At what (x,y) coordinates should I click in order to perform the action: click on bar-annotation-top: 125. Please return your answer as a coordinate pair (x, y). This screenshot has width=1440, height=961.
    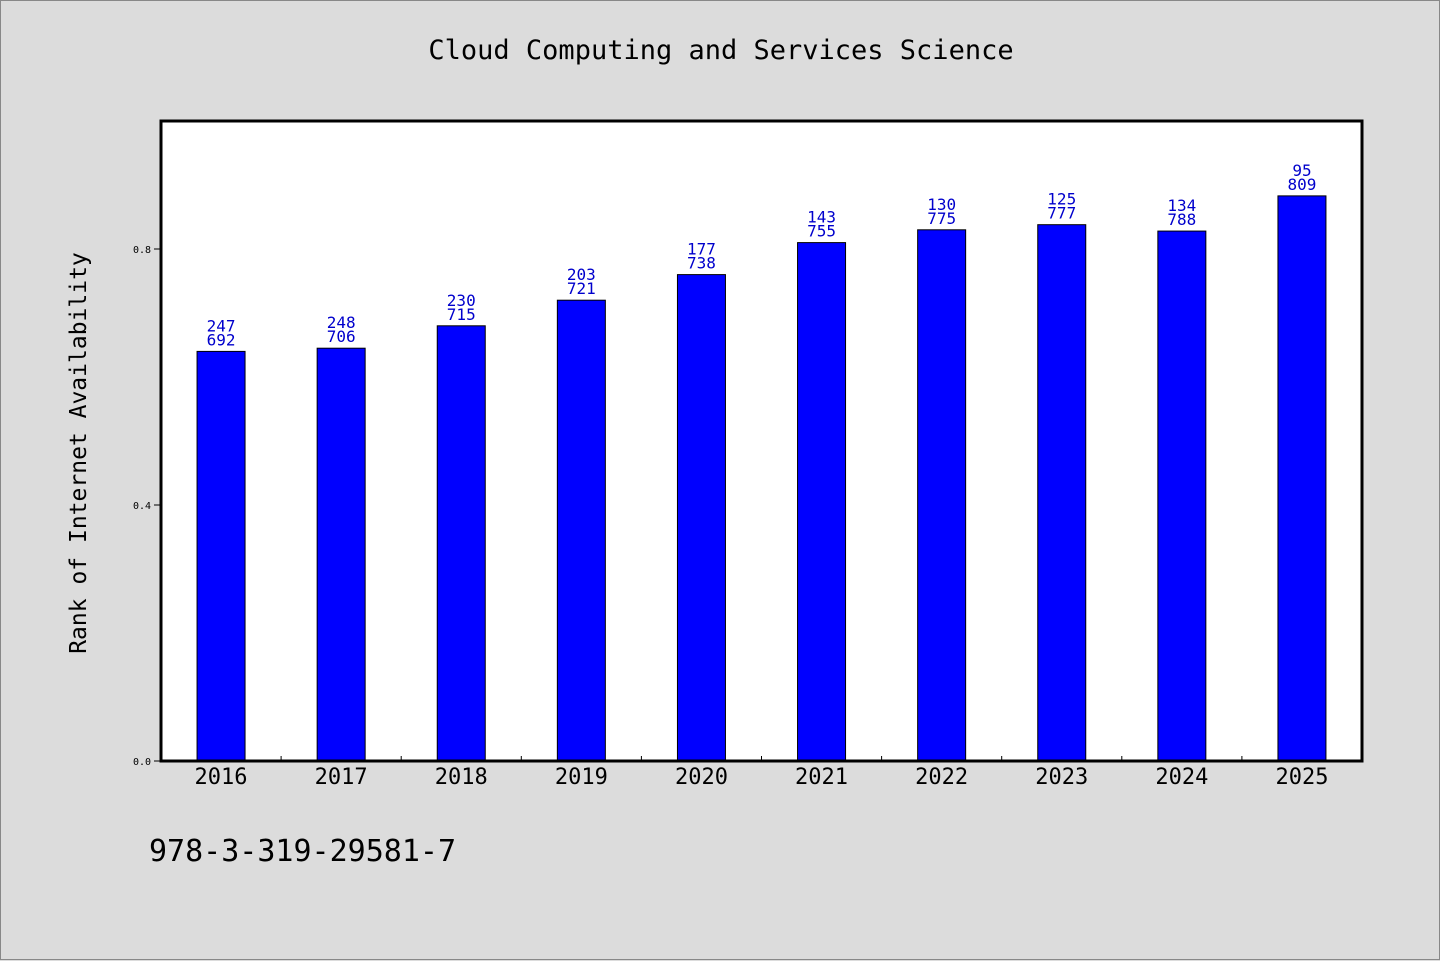
    Looking at the image, I should click on (1061, 199).